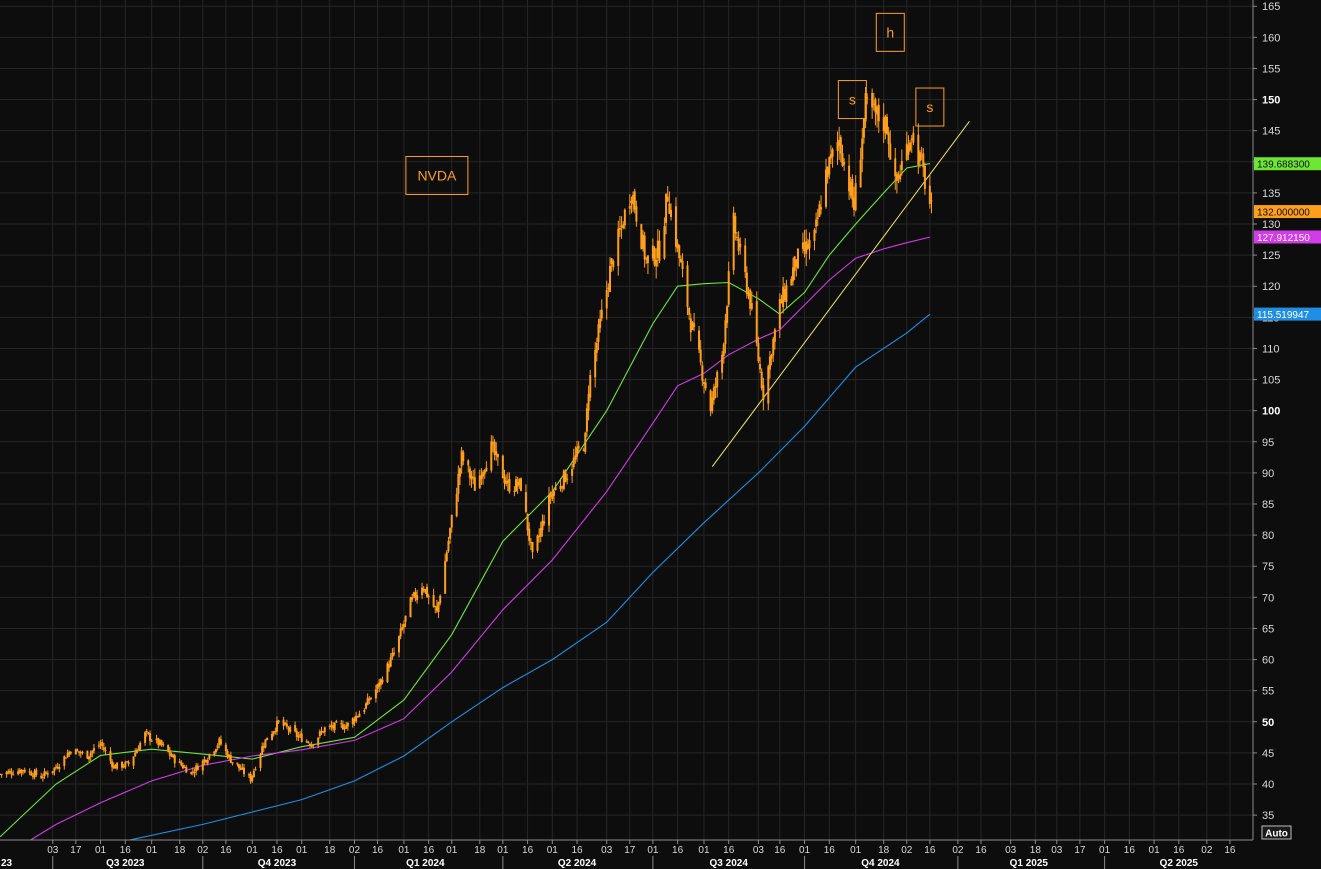 This screenshot has width=1321, height=869. Describe the element at coordinates (890, 32) in the screenshot. I see `annotation-3: h` at that location.